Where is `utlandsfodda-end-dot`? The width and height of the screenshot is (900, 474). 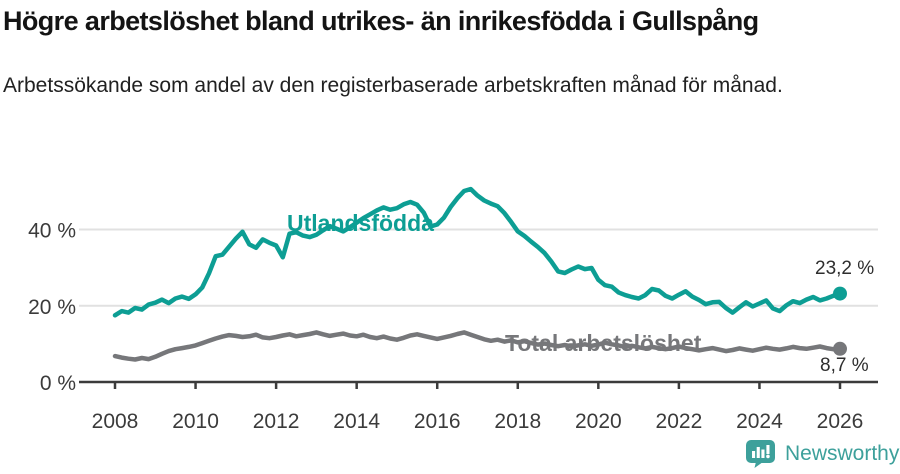 utlandsfodda-end-dot is located at coordinates (840, 293).